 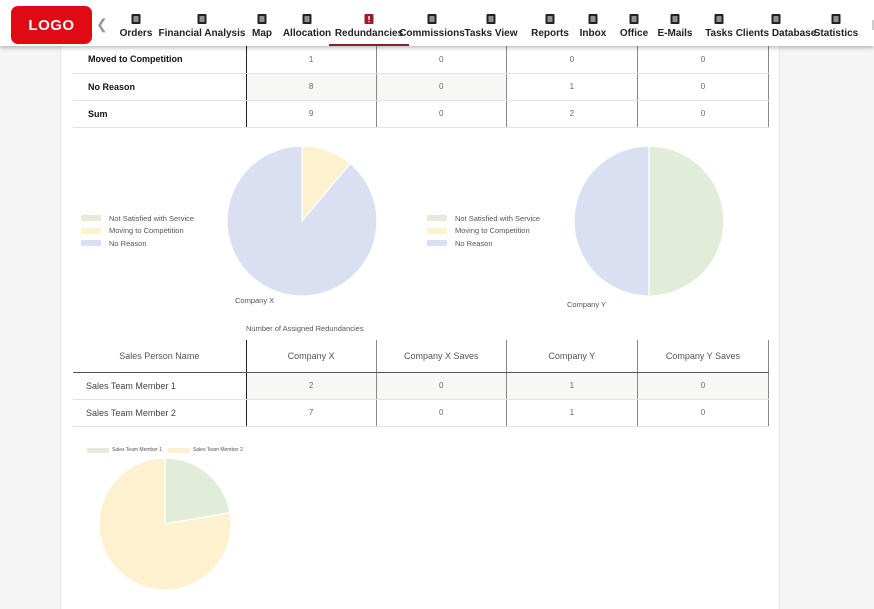 I want to click on row-label: Moved to Competition, so click(x=160, y=60).